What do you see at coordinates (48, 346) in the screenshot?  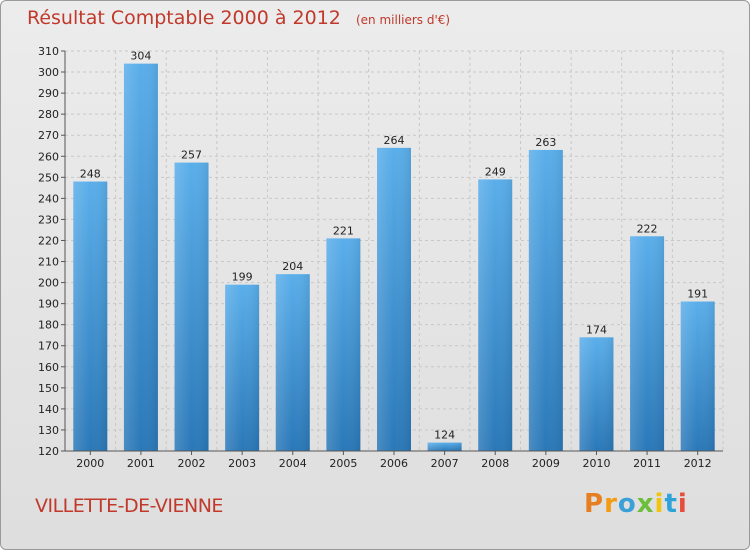 I see `y-tick-label: 170` at bounding box center [48, 346].